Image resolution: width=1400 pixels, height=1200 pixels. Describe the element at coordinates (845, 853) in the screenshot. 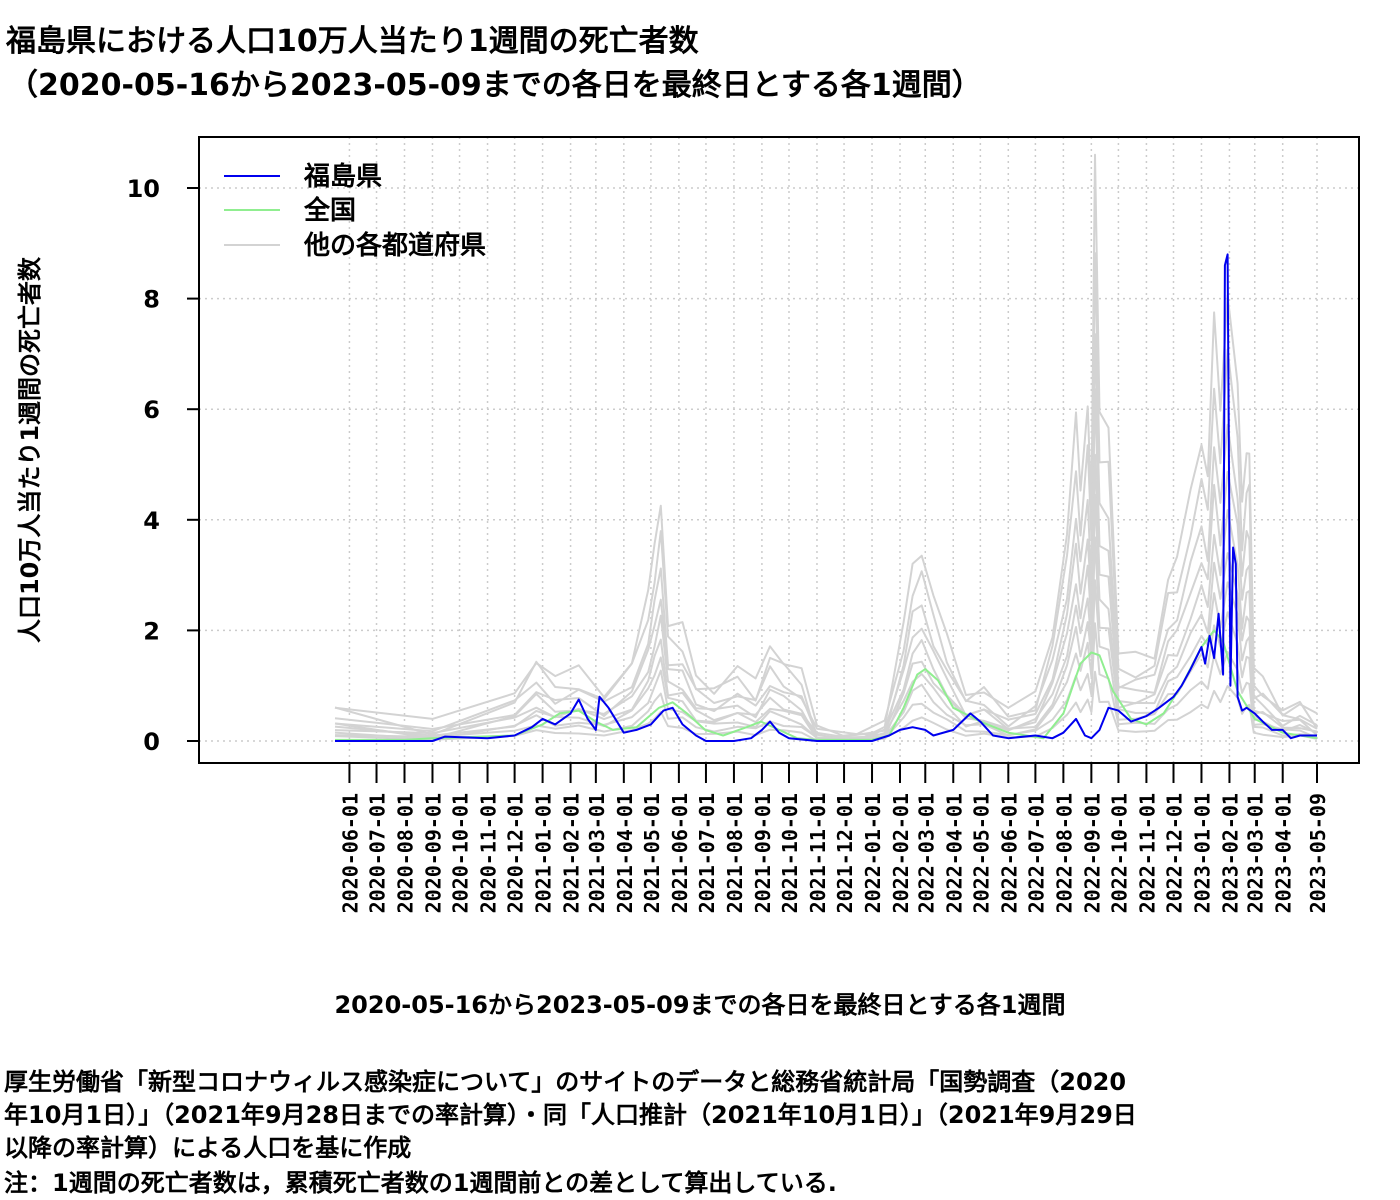

I see `x-tick-label: 2021-12-01` at that location.